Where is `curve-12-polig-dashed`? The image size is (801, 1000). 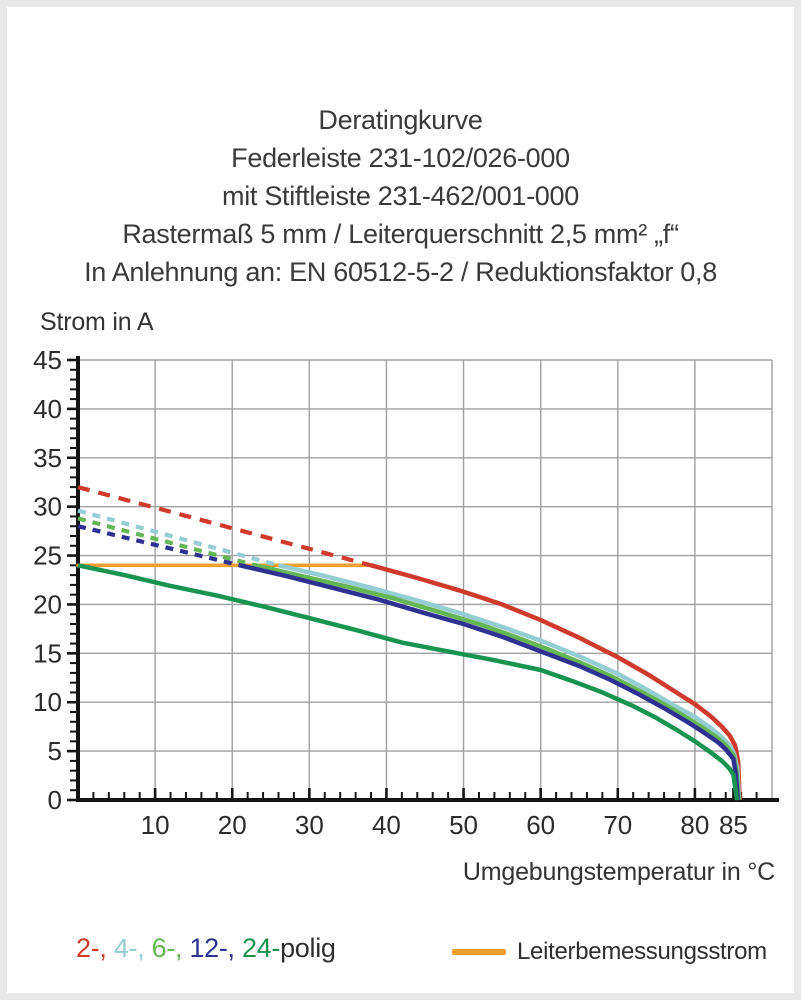 curve-12-polig-dashed is located at coordinates (159, 546).